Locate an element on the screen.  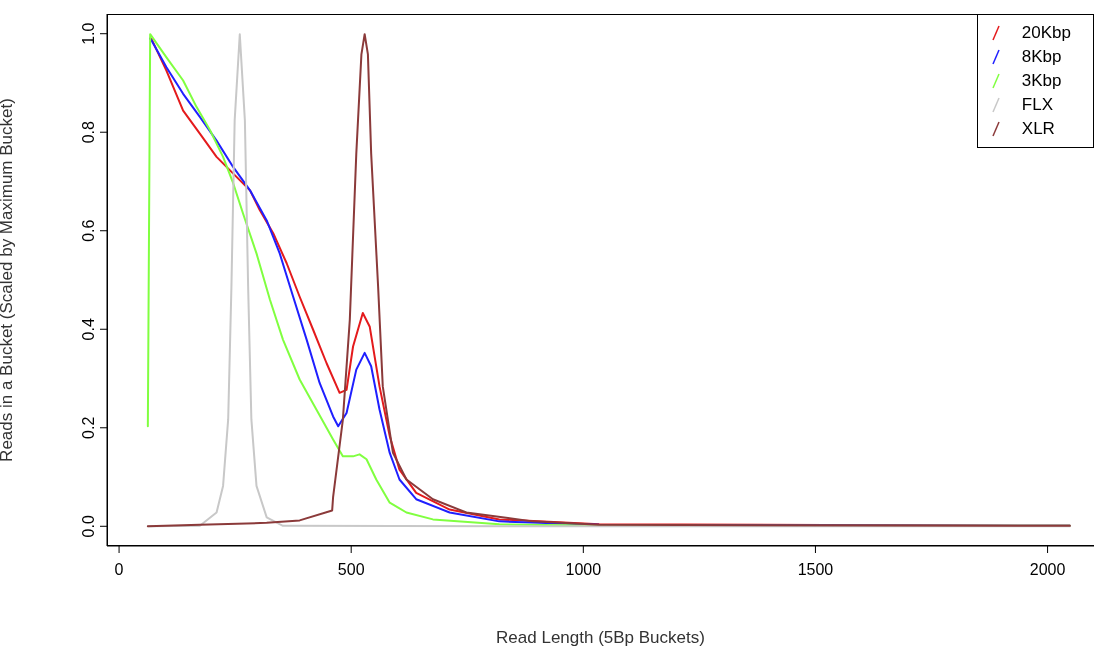
legend-label: 20Kbp is located at coordinates (1046, 33).